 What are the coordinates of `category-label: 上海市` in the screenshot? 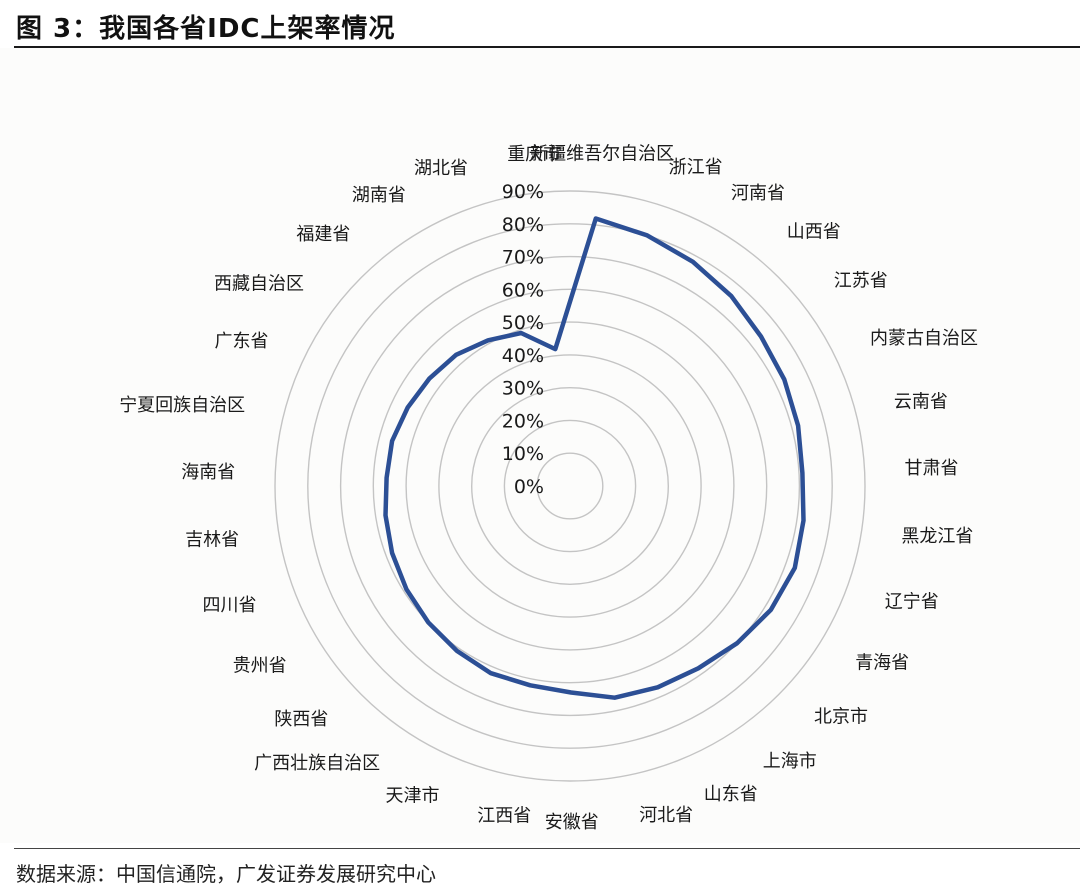 It's located at (790, 761).